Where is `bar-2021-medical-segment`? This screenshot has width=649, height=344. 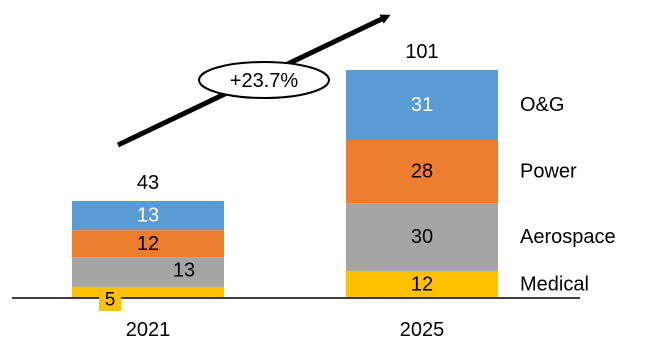 bar-2021-medical-segment is located at coordinates (148, 292).